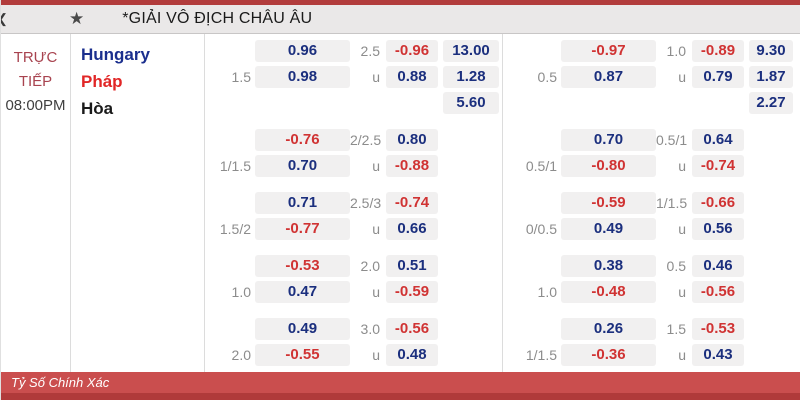  I want to click on x12-odds-cell: 2.27, so click(771, 103).